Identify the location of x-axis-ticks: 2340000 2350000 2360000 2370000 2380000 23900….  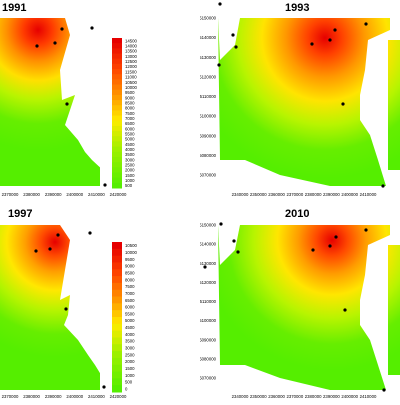
(304, 194).